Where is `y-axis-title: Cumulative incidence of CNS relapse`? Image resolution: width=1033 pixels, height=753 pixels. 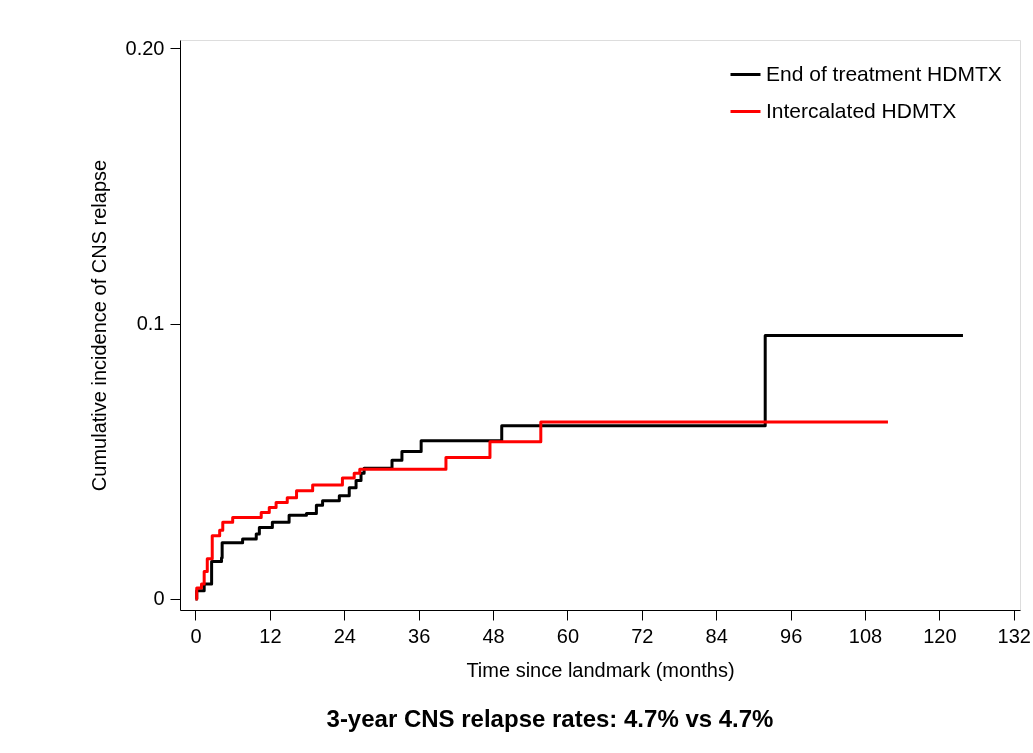
y-axis-title: Cumulative incidence of CNS relapse is located at coordinates (98, 325).